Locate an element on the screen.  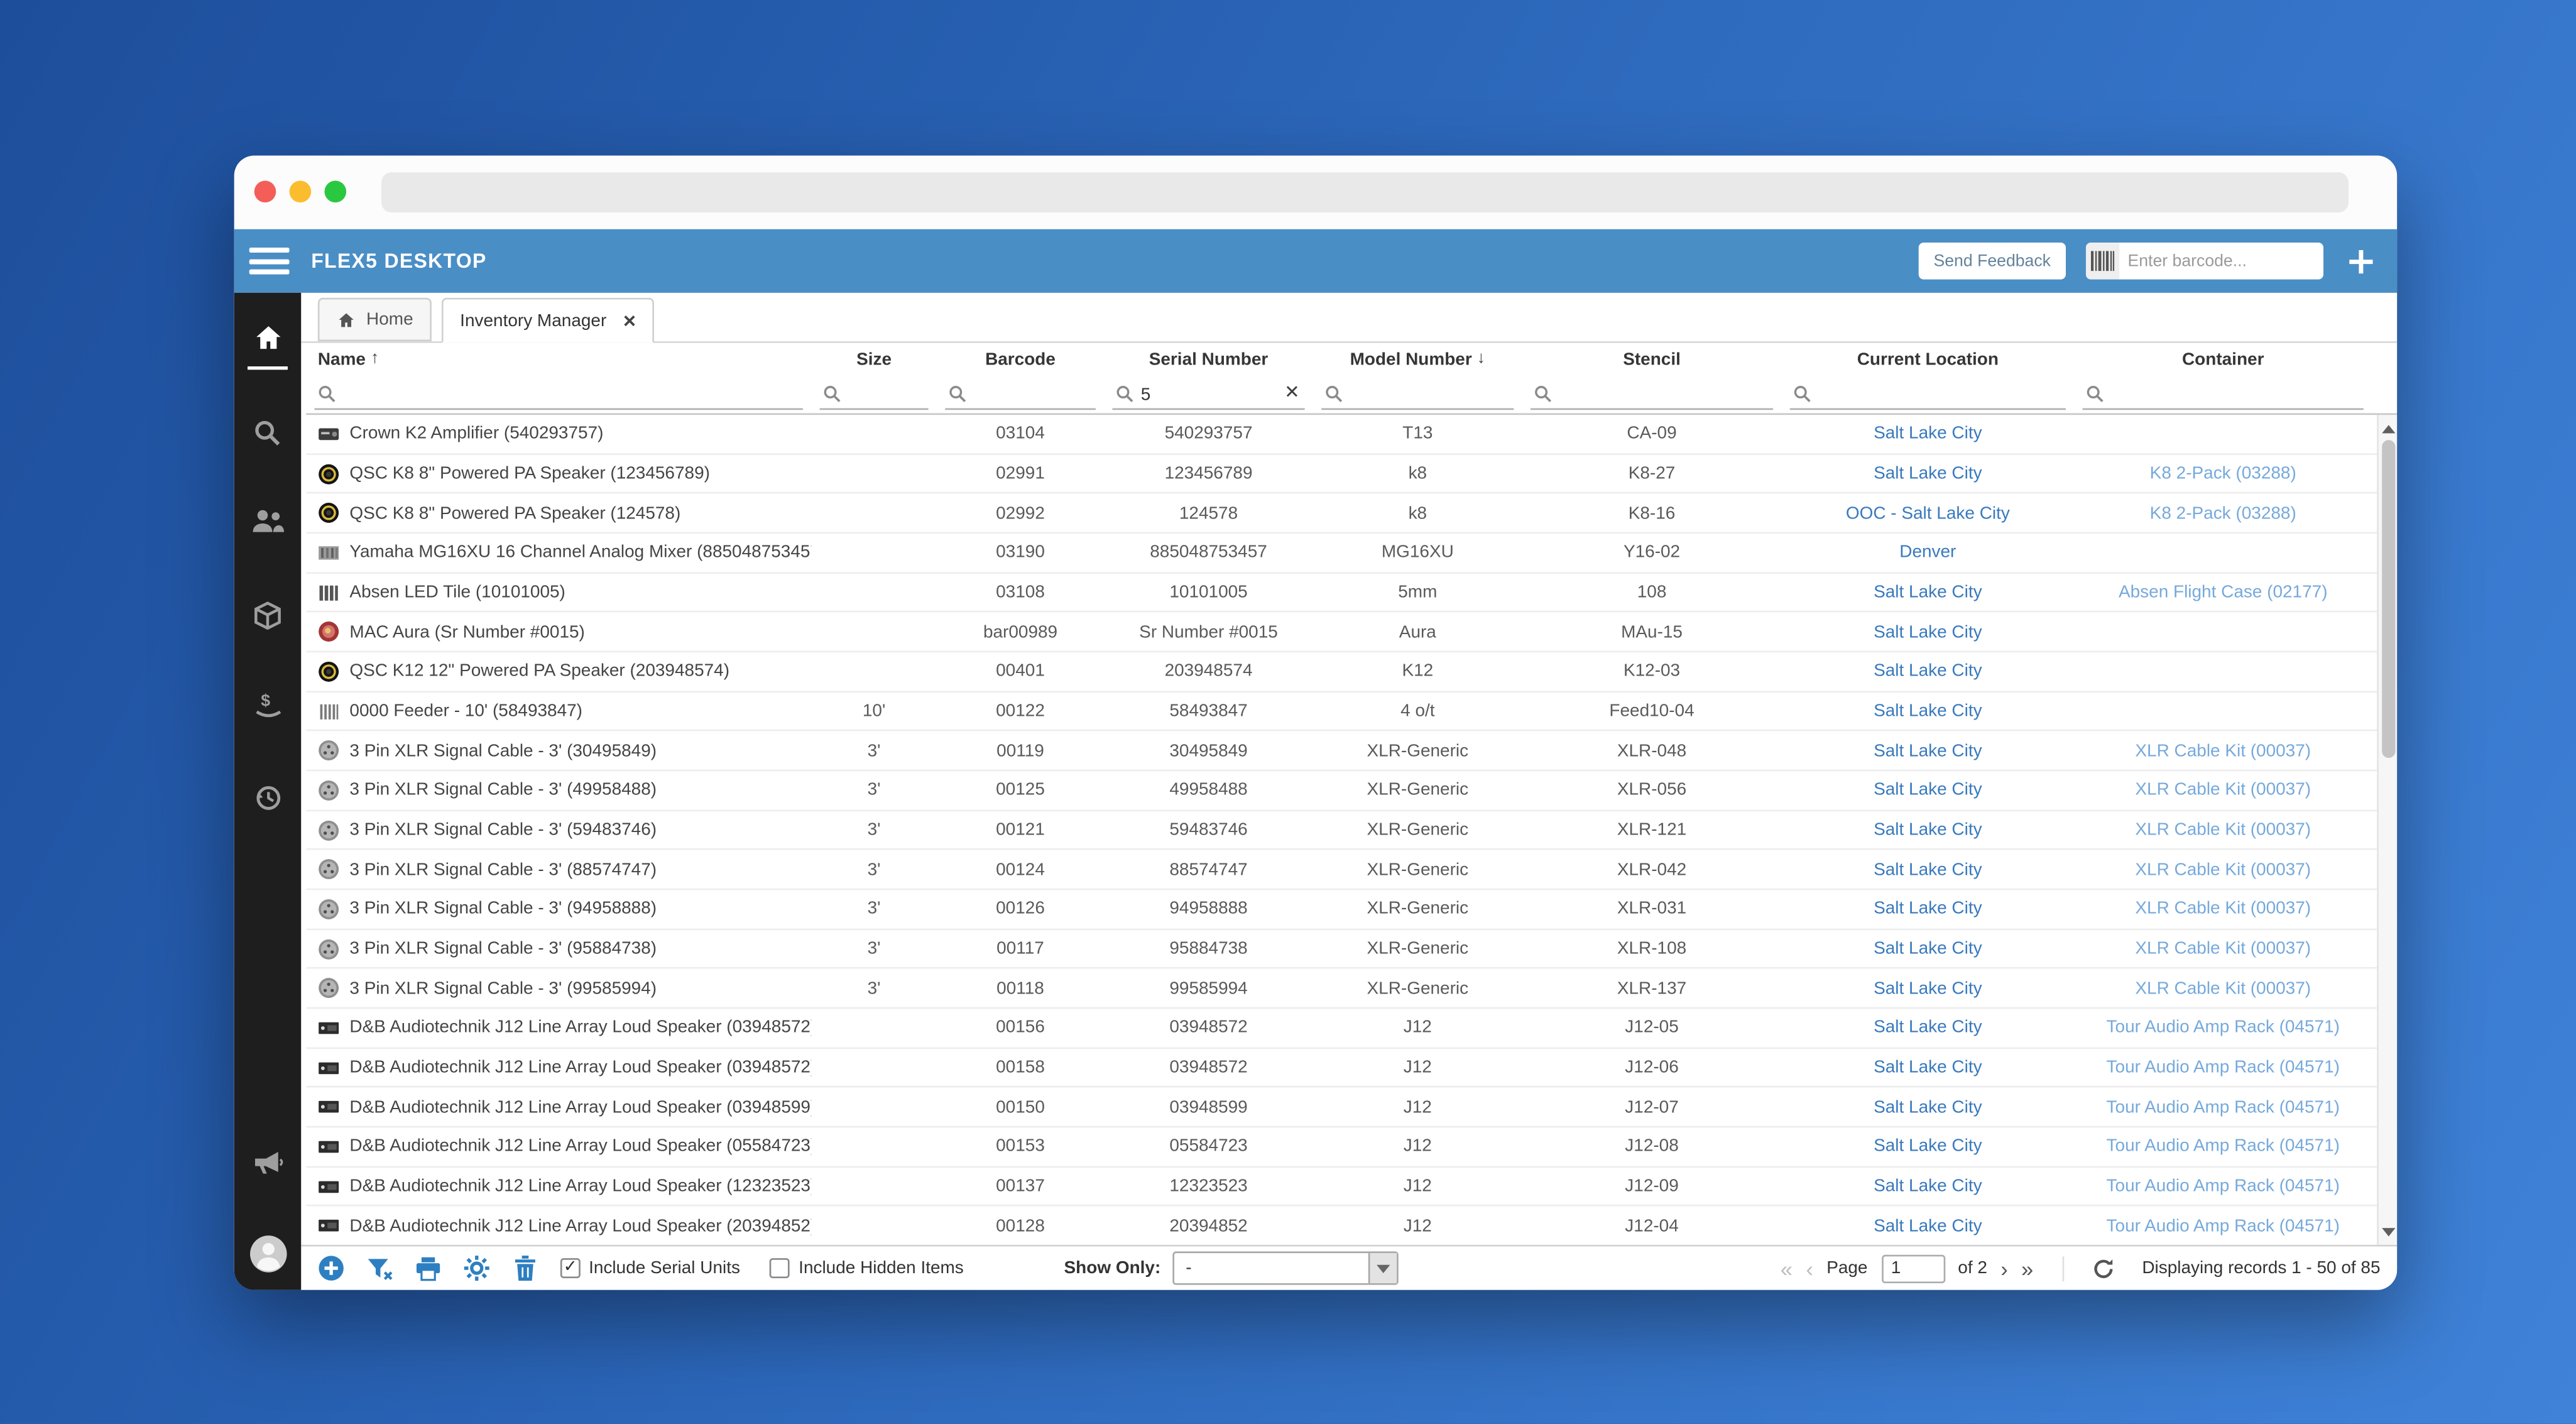
filter-barcode-input is located at coordinates (1021, 395).